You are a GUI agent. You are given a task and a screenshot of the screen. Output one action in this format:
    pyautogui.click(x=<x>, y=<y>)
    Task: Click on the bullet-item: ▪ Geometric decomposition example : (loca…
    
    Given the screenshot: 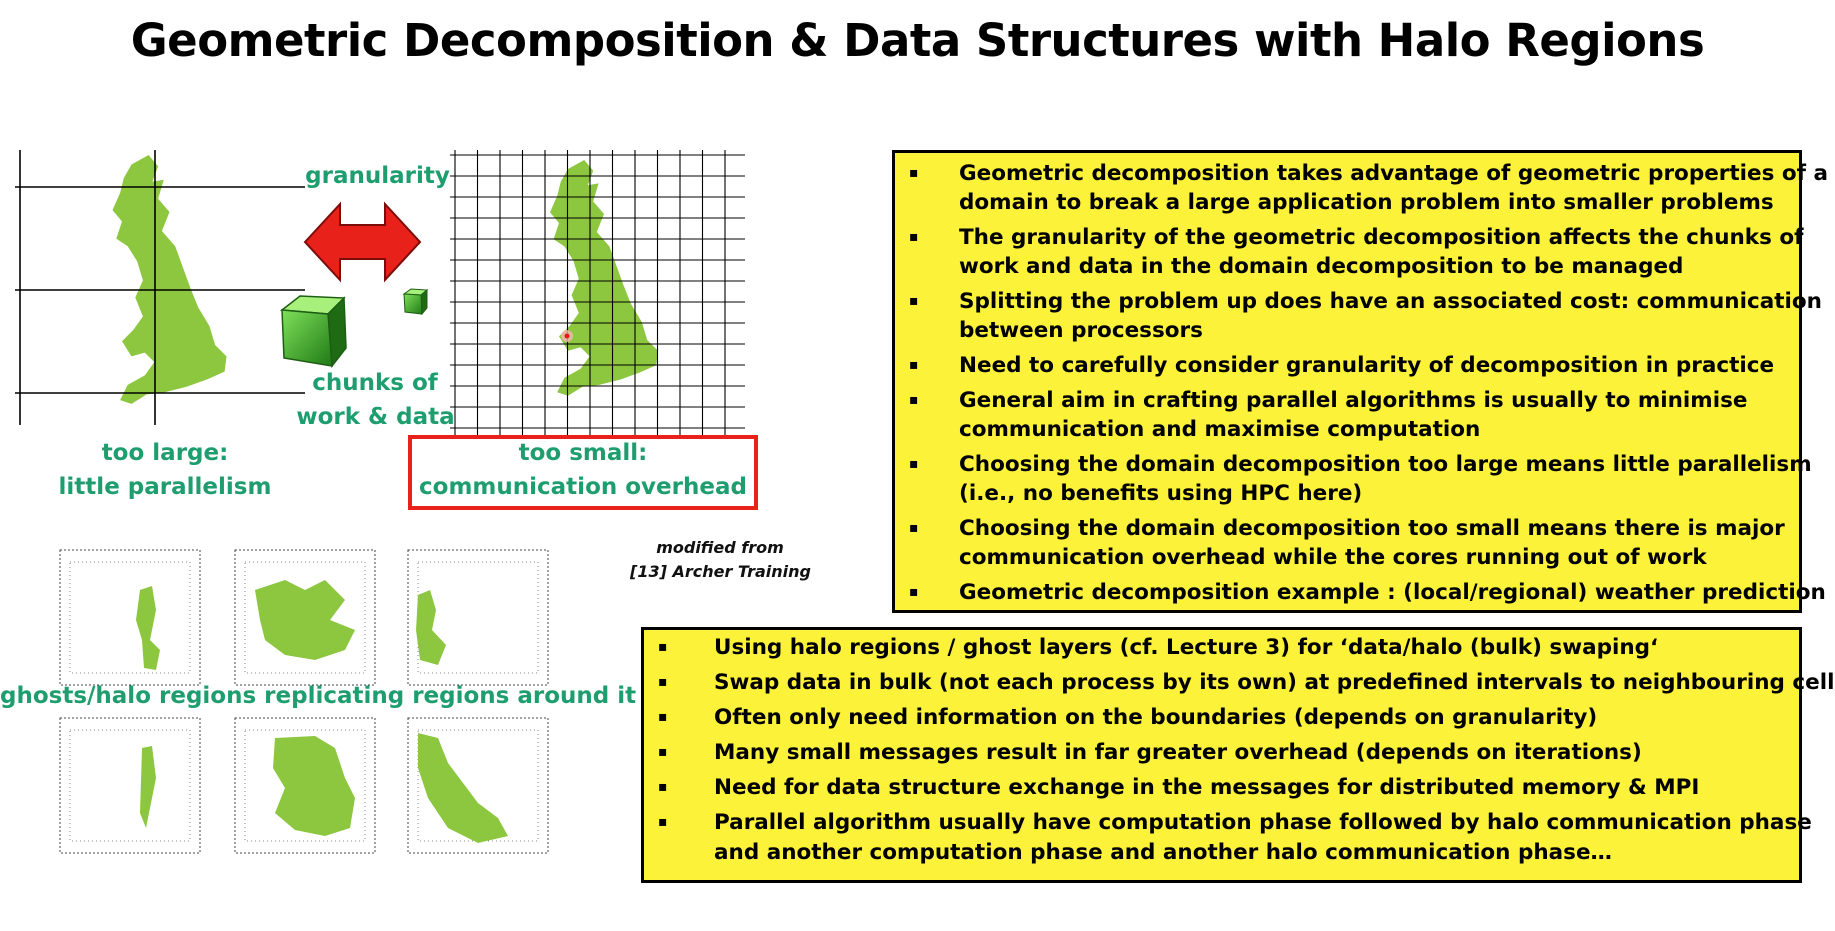 What is the action you would take?
    pyautogui.click(x=1360, y=592)
    